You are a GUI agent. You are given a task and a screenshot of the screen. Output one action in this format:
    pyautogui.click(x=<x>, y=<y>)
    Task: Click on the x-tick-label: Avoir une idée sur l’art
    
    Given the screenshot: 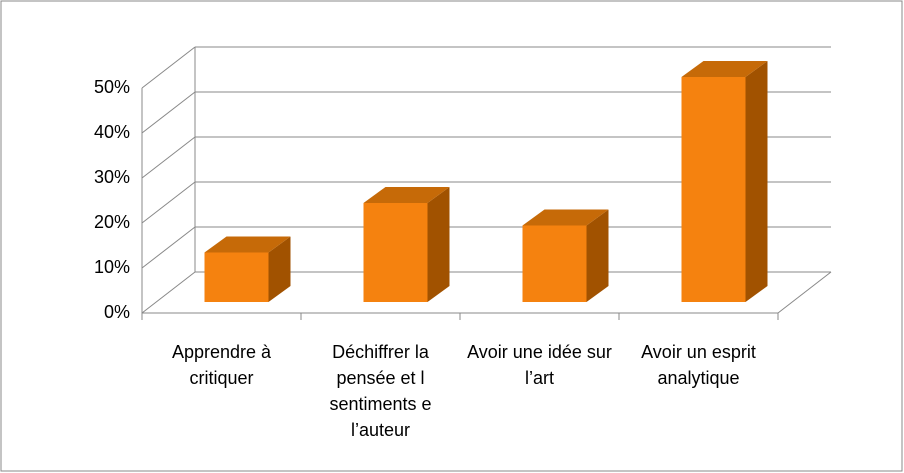 What is the action you would take?
    pyautogui.click(x=539, y=365)
    